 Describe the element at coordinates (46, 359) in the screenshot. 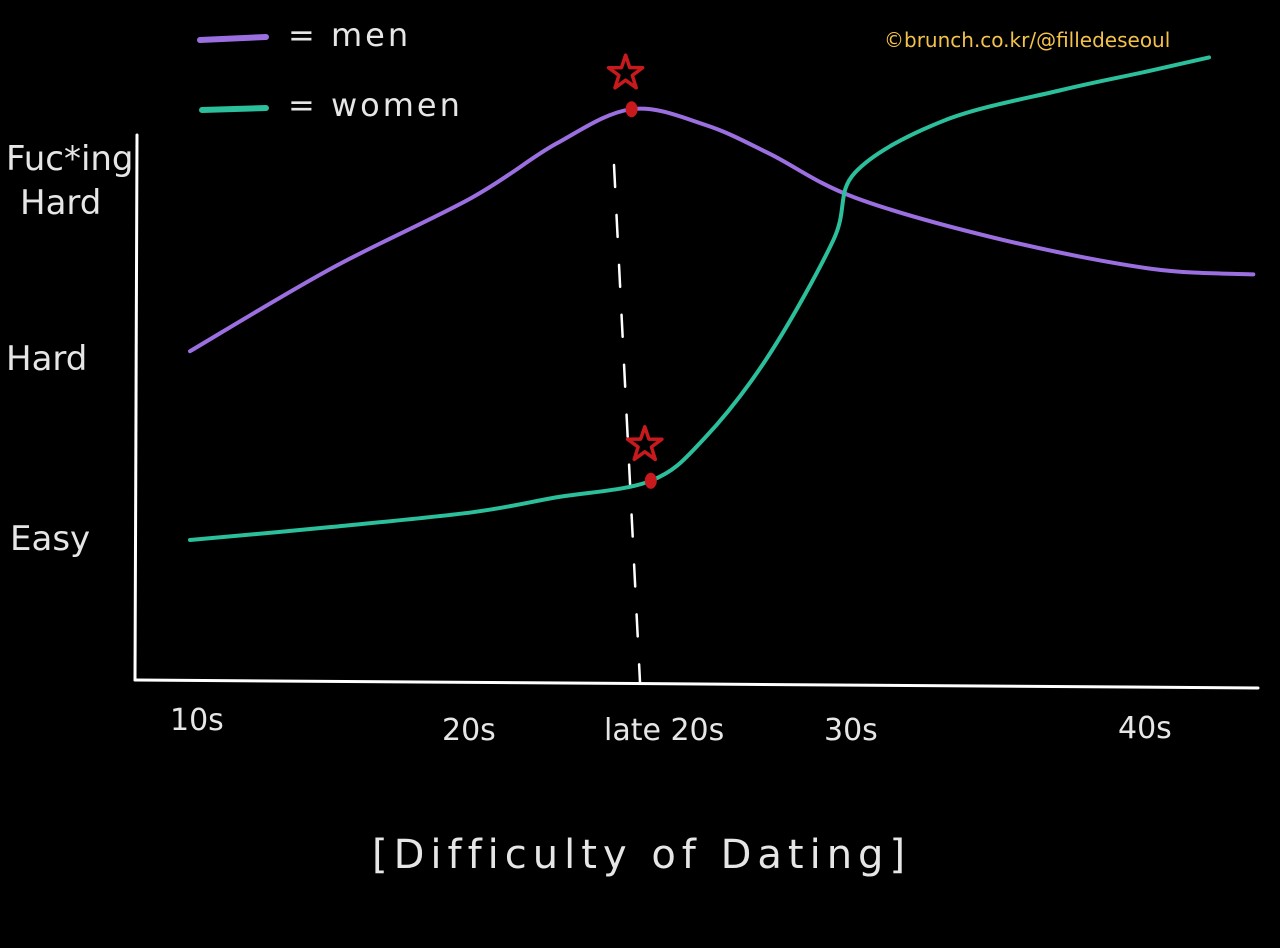

I see `y-label-hard: Hard` at that location.